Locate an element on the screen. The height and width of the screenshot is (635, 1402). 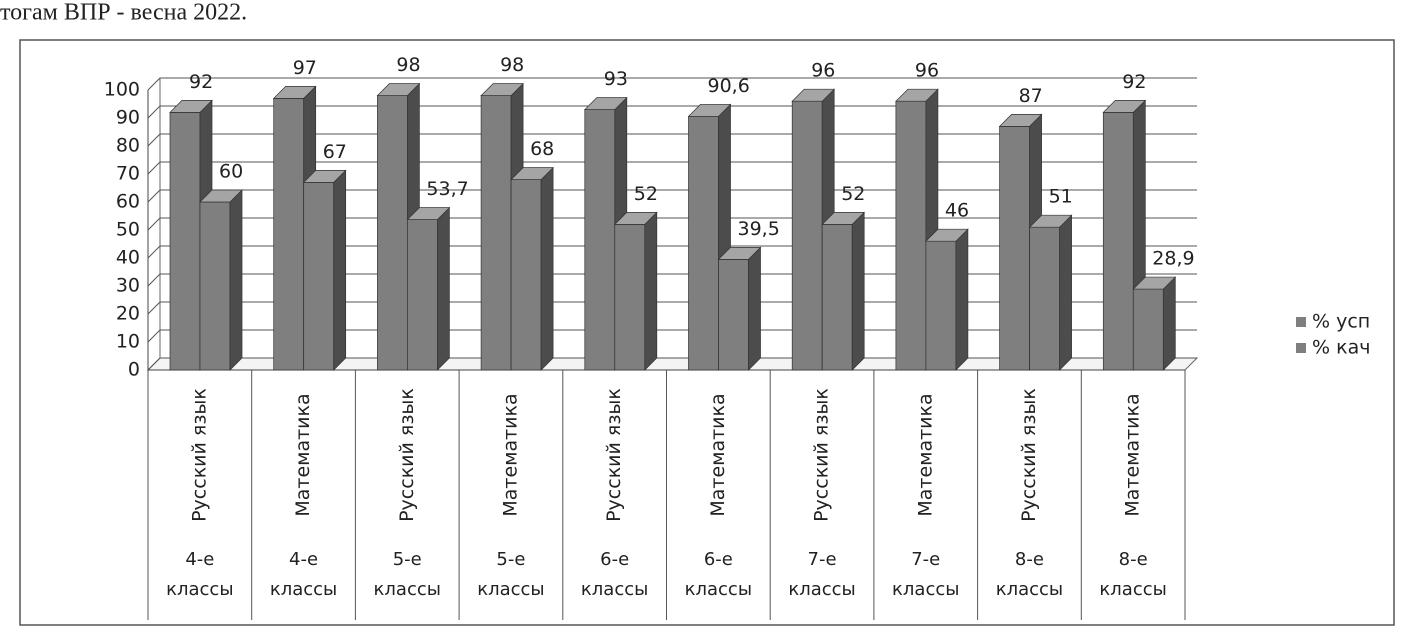
data-label: 28,9 is located at coordinates (1173, 259).